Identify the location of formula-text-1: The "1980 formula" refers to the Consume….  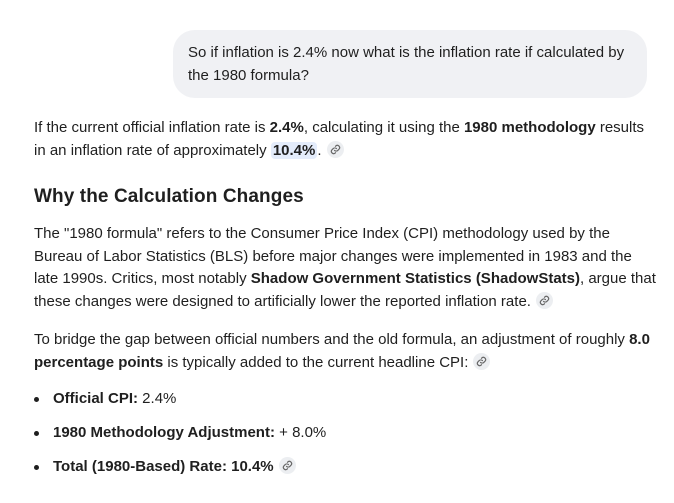
(333, 256).